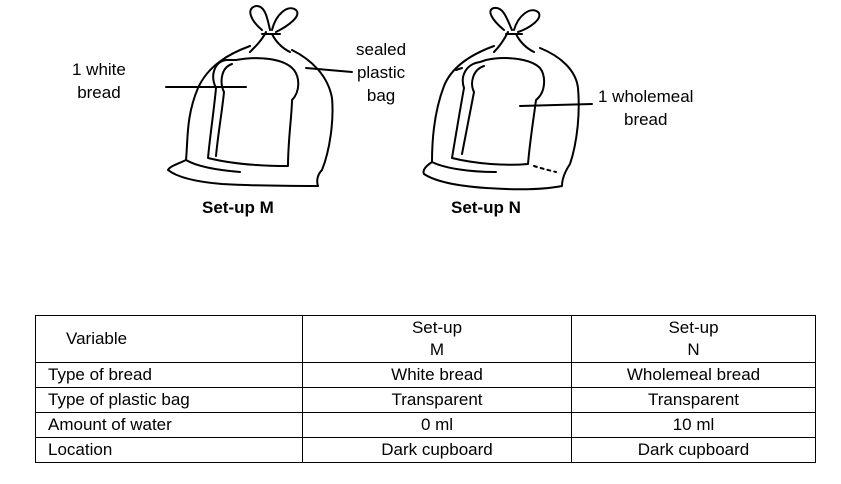  What do you see at coordinates (693, 327) in the screenshot?
I see `header-setup-n-line1: Set-up` at bounding box center [693, 327].